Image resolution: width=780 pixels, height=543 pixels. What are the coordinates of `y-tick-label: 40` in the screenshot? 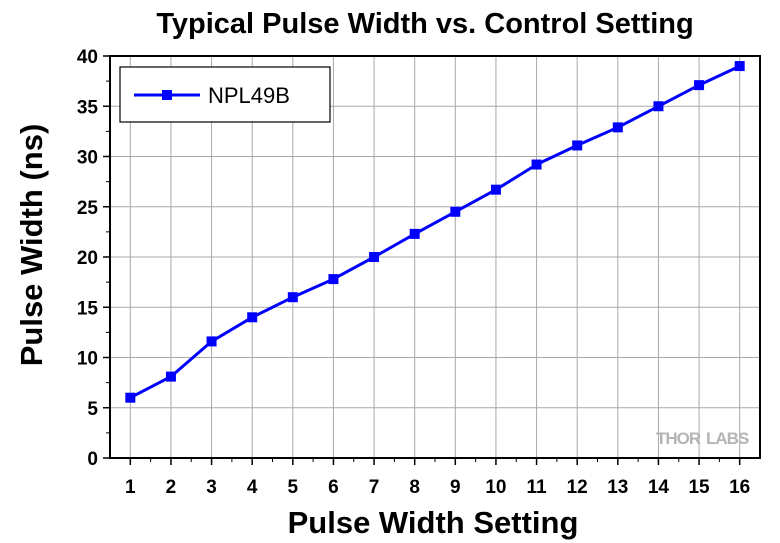 It's located at (87, 57).